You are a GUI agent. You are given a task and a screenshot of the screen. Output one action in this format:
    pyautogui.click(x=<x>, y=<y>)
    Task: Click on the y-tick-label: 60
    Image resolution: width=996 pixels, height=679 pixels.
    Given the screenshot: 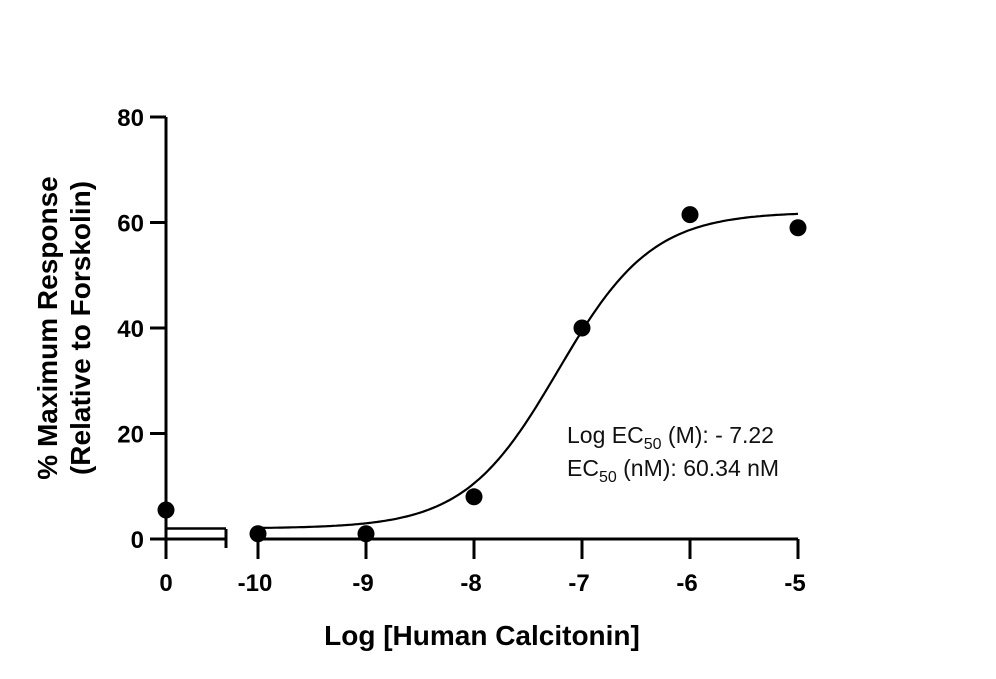 What is the action you would take?
    pyautogui.click(x=130, y=224)
    